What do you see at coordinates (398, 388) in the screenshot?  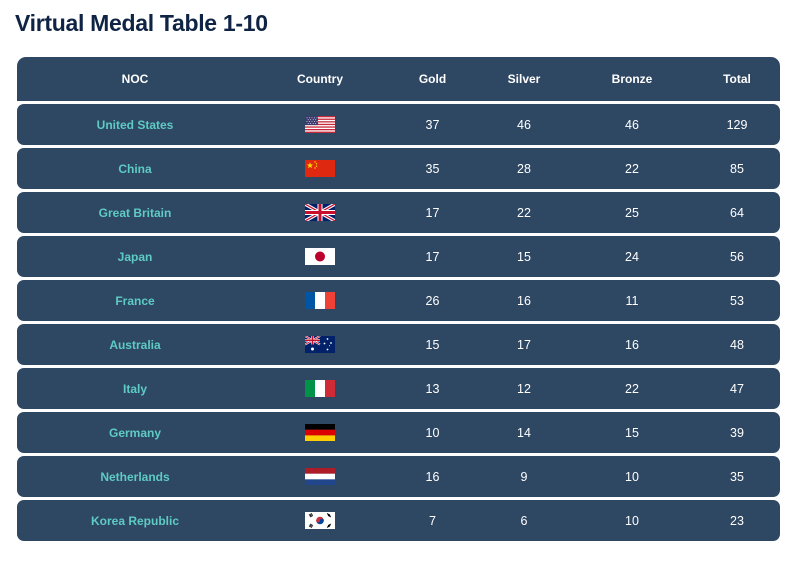 I see `table-row: Italy 13 12 22 47` at bounding box center [398, 388].